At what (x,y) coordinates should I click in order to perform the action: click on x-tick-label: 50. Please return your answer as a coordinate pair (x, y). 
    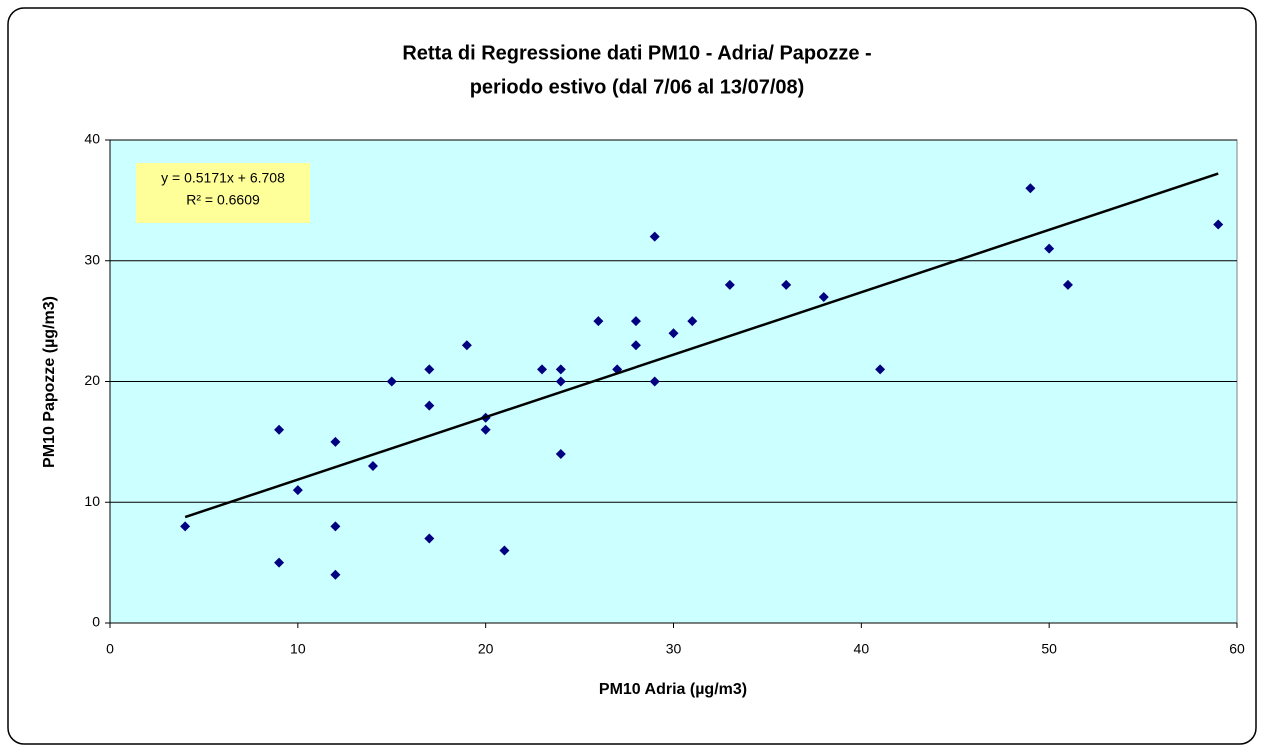
    Looking at the image, I should click on (1049, 649).